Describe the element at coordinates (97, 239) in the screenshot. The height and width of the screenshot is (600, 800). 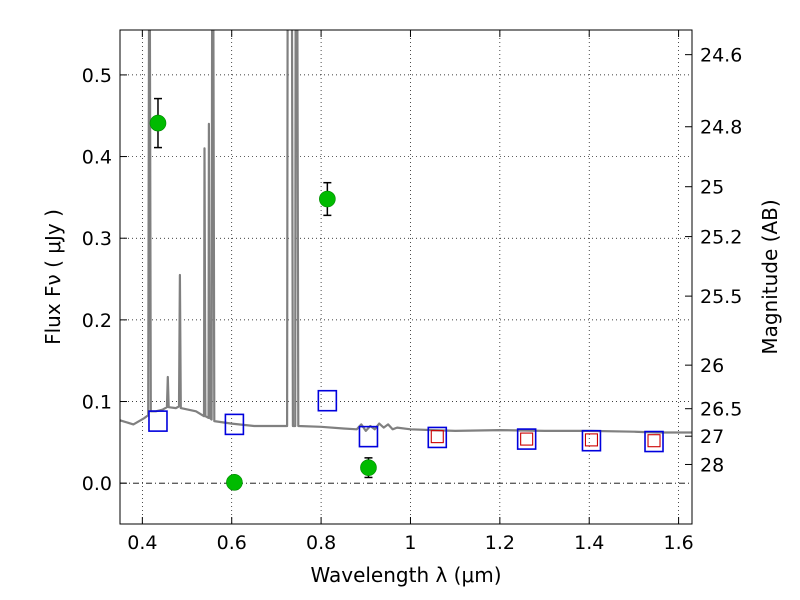
I see `y-tick-label: 0.3` at that location.